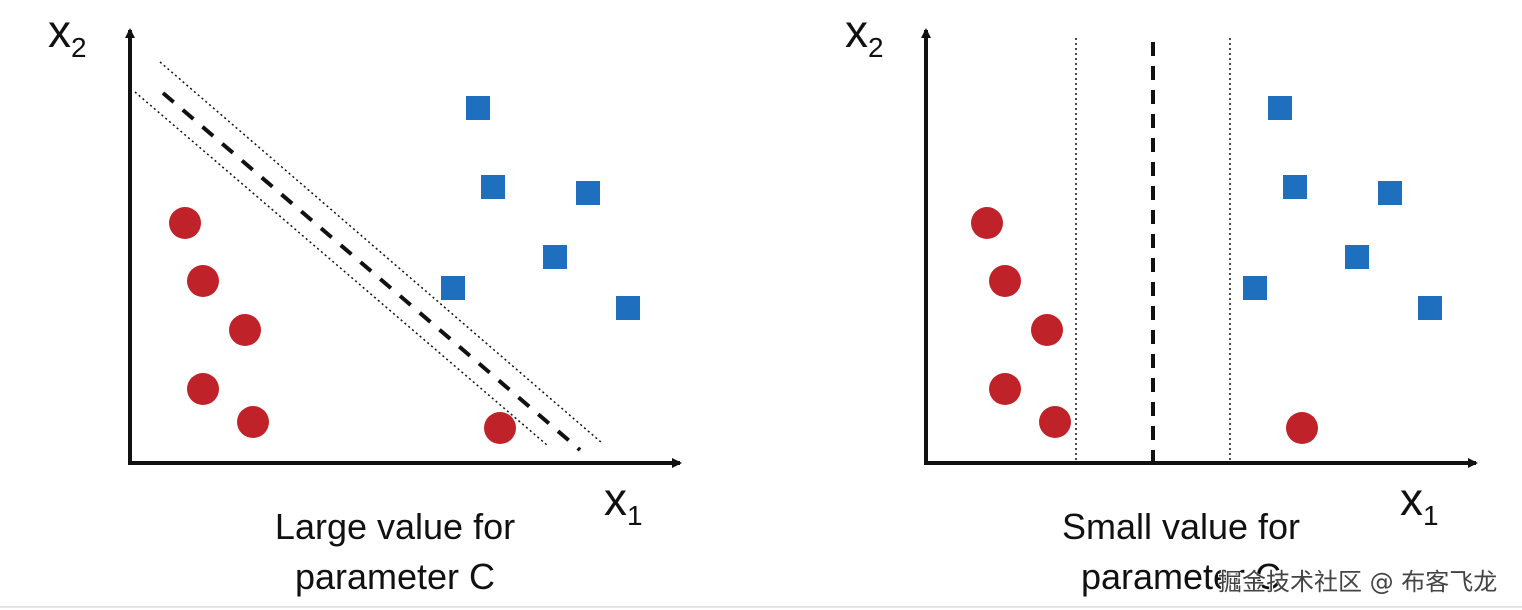  What do you see at coordinates (395, 551) in the screenshot?
I see `caption-large-c: Large value for parameter C` at bounding box center [395, 551].